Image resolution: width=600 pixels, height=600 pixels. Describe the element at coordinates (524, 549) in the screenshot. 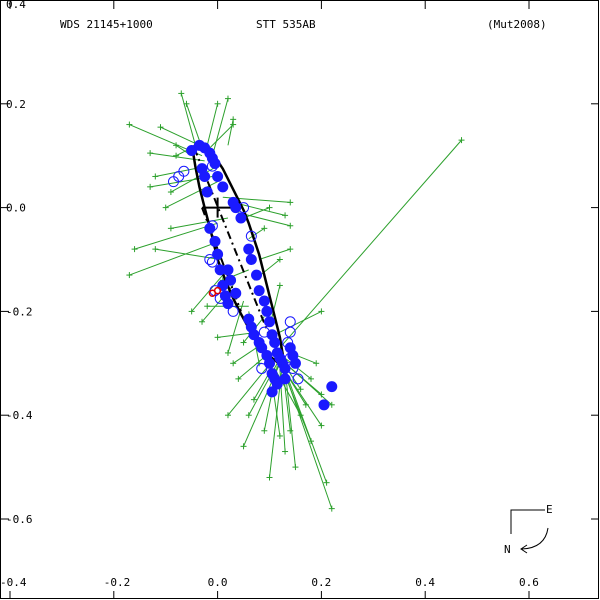

I see `compass-arrowhead` at that location.